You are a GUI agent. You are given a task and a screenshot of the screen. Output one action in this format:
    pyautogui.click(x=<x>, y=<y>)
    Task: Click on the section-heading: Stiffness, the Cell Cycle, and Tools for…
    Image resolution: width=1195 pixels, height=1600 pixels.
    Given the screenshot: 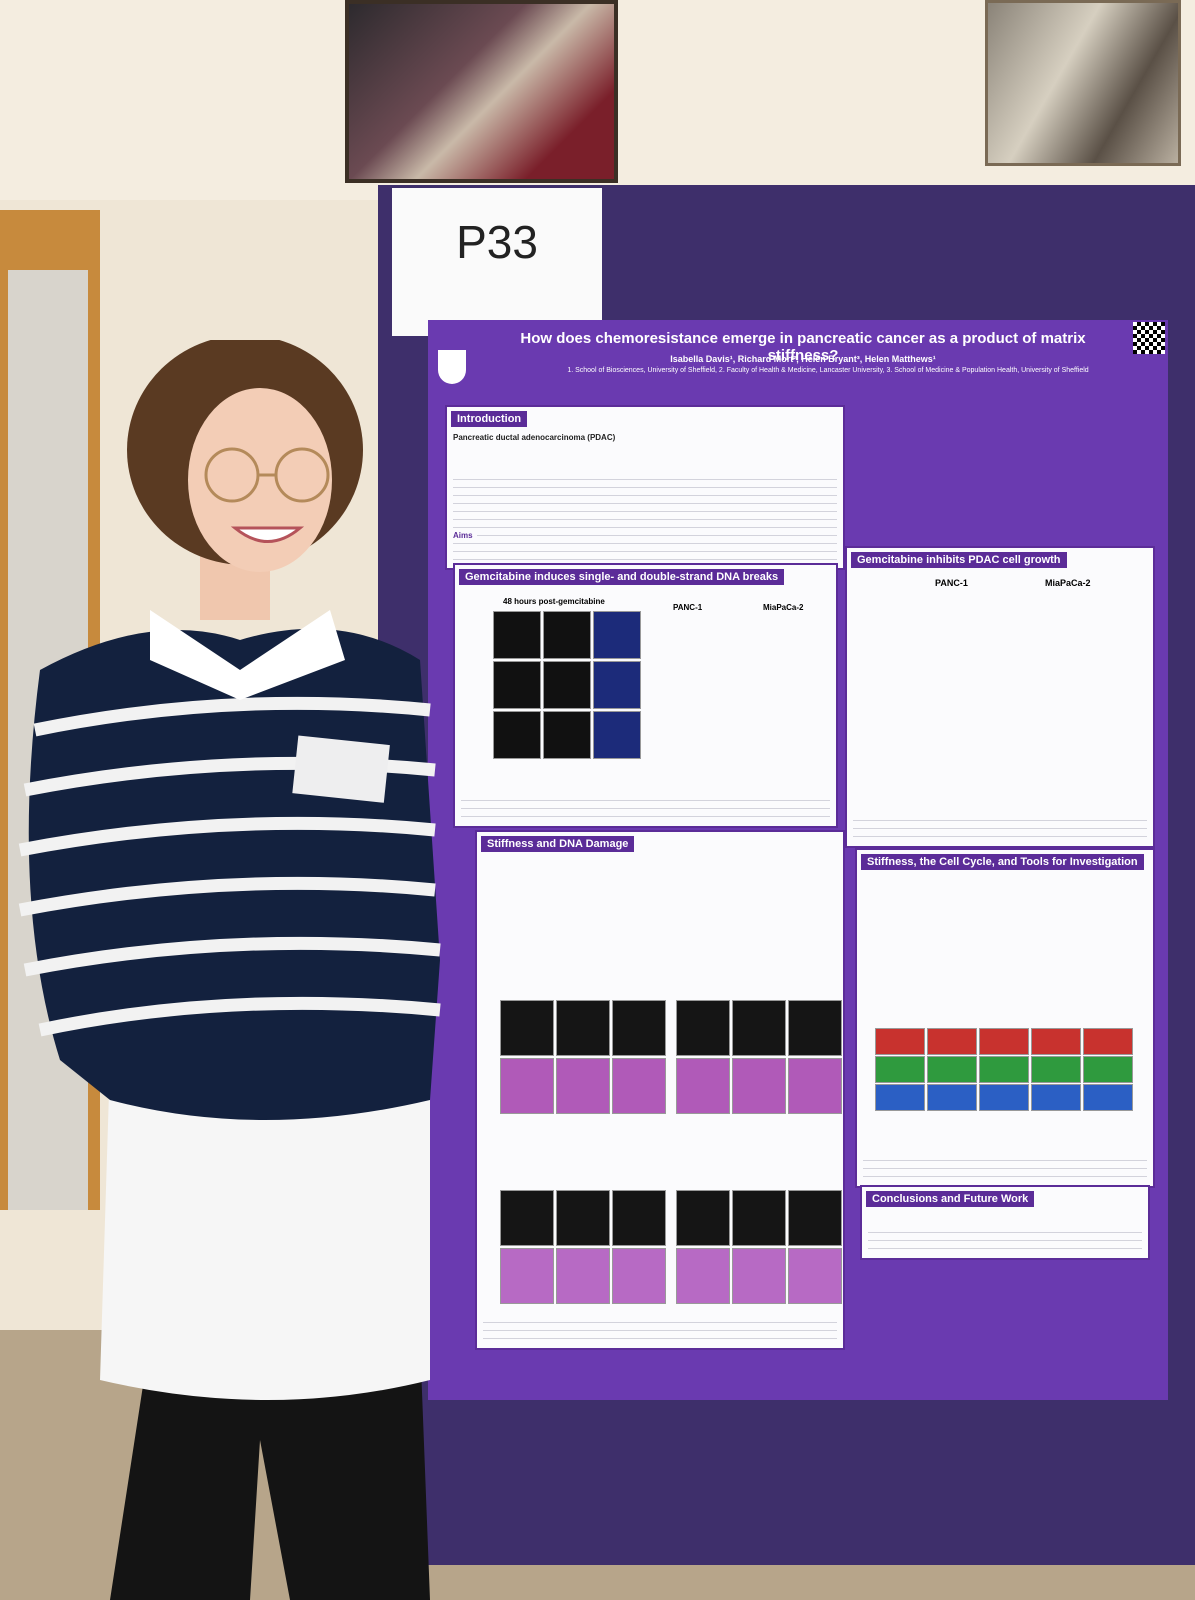 What is the action you would take?
    pyautogui.click(x=1002, y=862)
    